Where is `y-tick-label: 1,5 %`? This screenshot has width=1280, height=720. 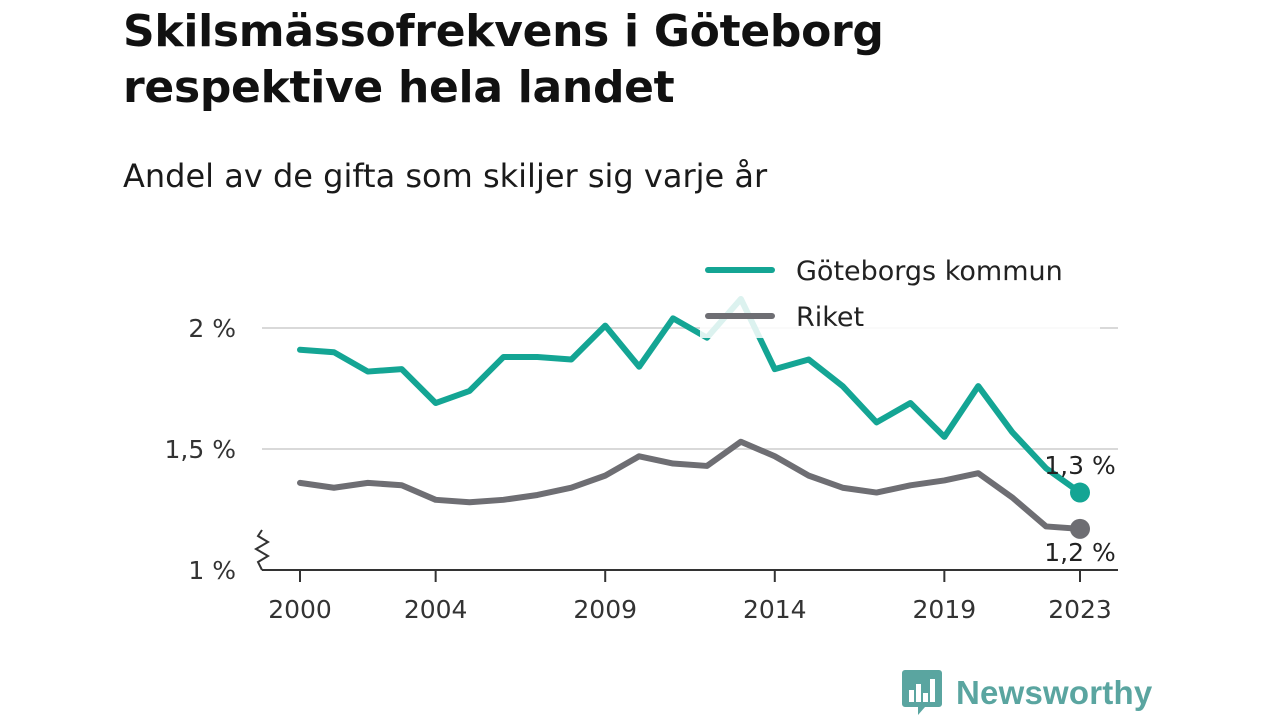
y-tick-label: 1,5 % is located at coordinates (200, 449).